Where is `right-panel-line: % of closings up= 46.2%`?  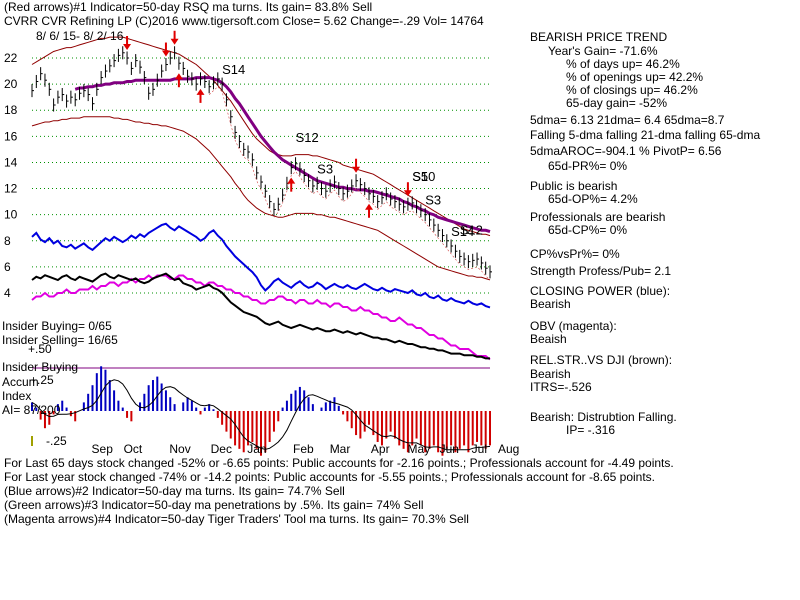 right-panel-line: % of closings up= 46.2% is located at coordinates (632, 90).